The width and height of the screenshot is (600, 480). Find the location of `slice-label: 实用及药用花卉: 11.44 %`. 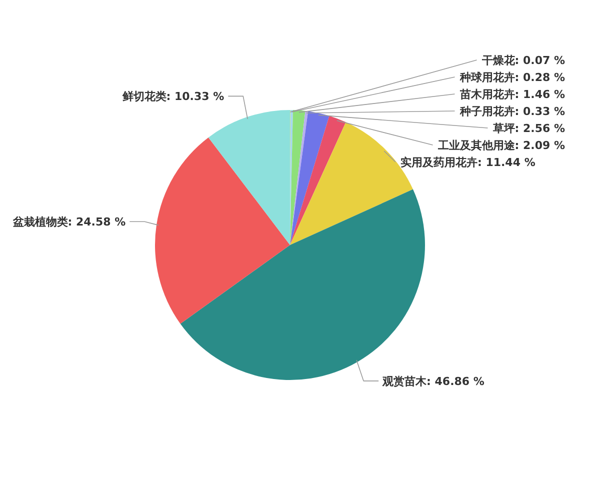

slice-label: 实用及药用花卉: 11.44 % is located at coordinates (468, 162).